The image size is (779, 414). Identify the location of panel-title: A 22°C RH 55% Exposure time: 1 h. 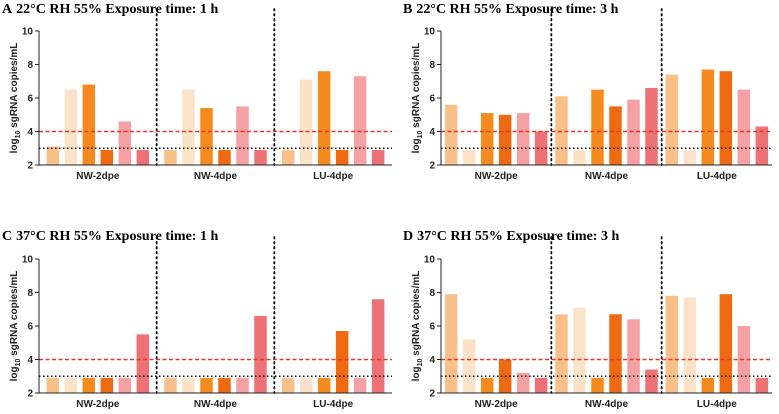
(110, 9).